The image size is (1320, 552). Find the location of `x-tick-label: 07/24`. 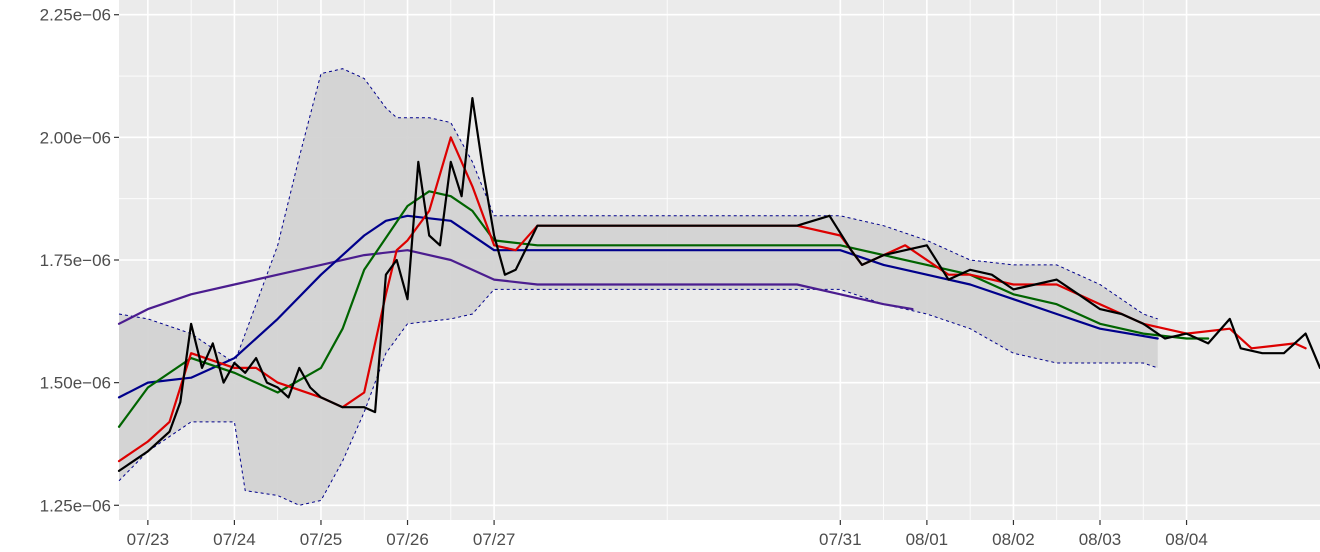

x-tick-label: 07/24 is located at coordinates (234, 539).